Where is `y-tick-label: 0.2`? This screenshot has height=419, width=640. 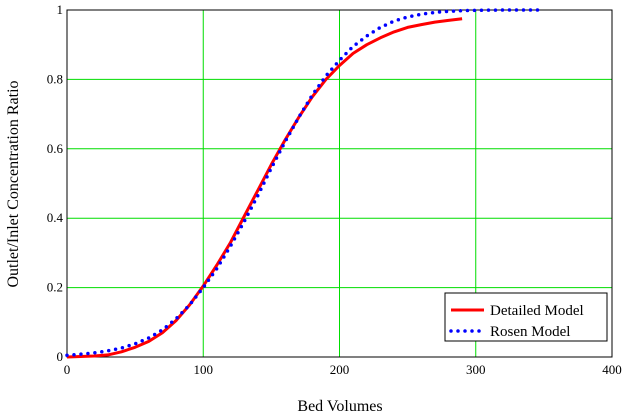
y-tick-label: 0.2 is located at coordinates (55, 287).